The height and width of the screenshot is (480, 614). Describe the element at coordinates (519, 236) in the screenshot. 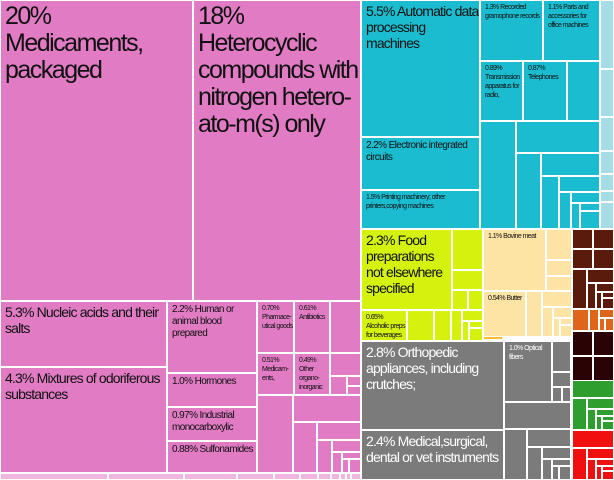

I see `tile-name: Bovine meat` at that location.